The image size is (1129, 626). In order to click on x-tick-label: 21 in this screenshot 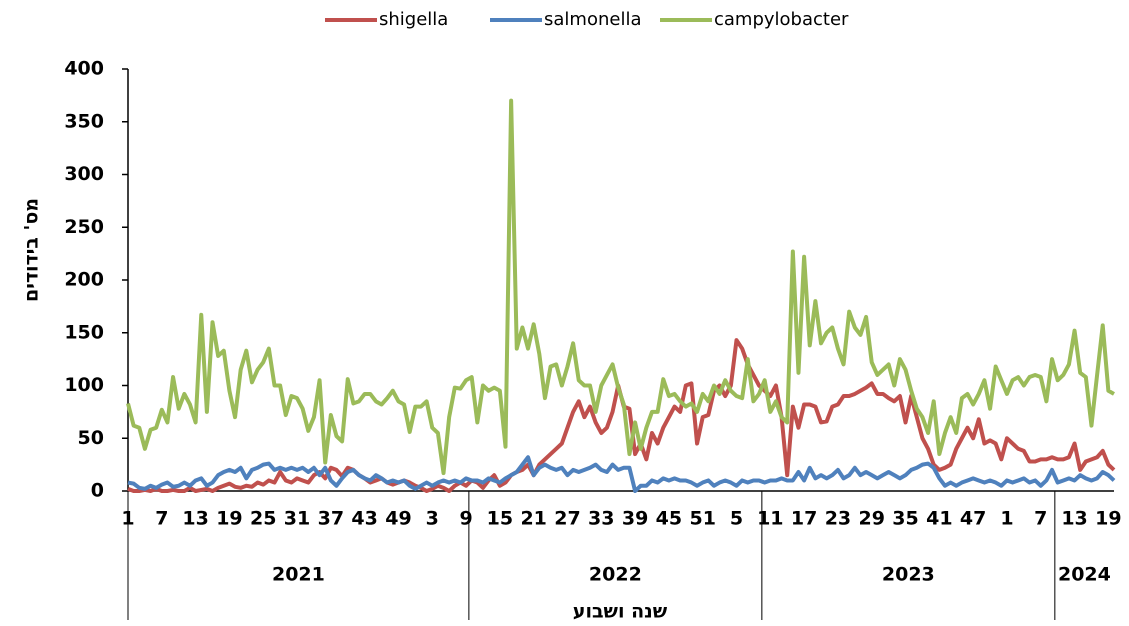, I will do `click(533, 519)`.